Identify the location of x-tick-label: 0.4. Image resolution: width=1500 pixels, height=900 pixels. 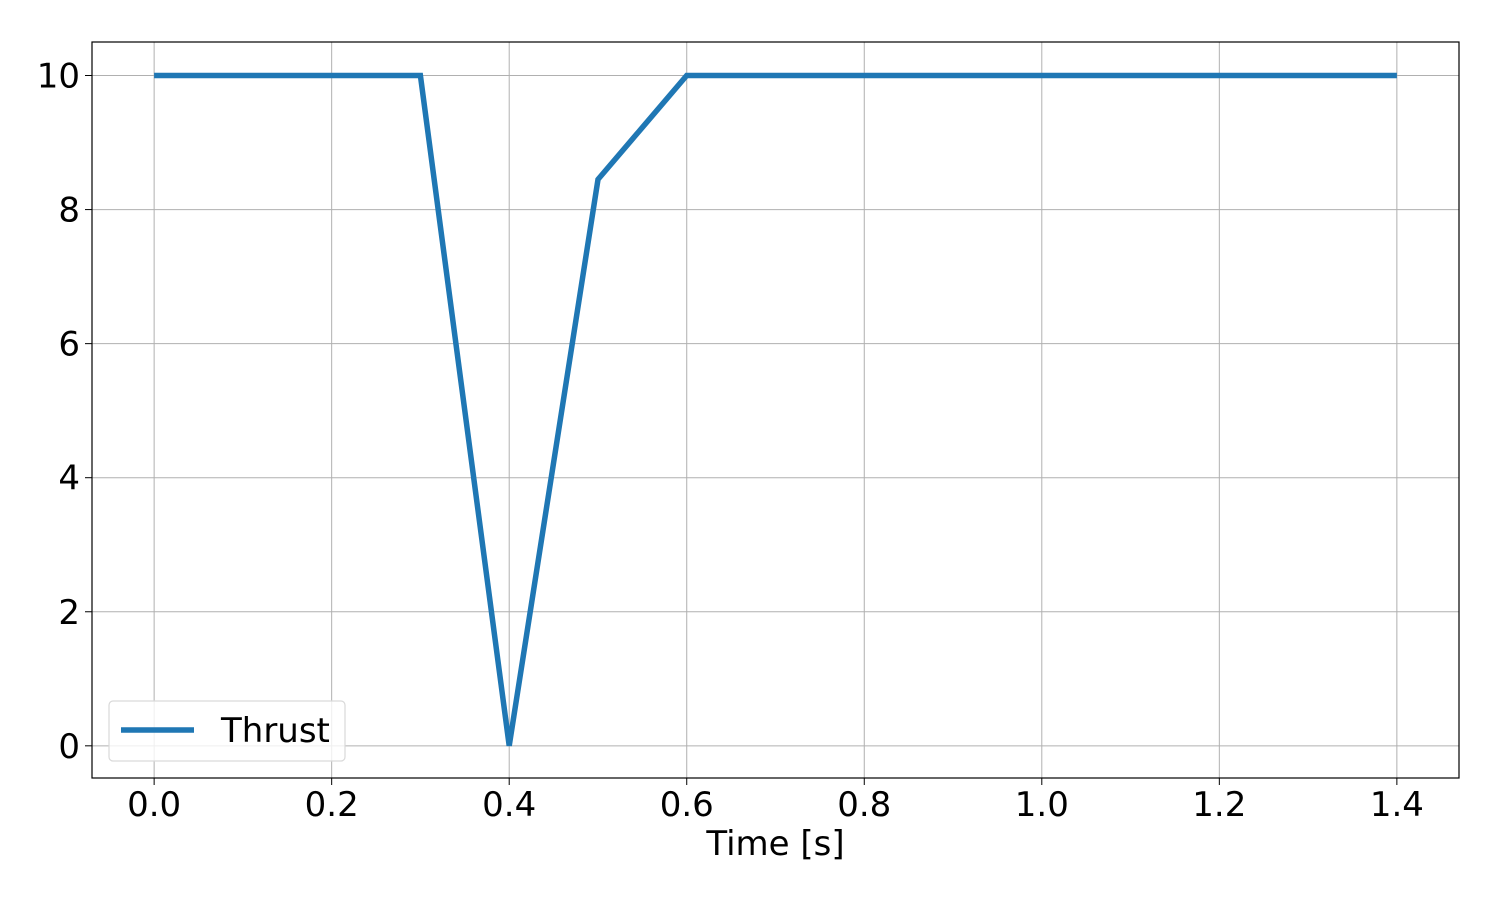
(509, 805).